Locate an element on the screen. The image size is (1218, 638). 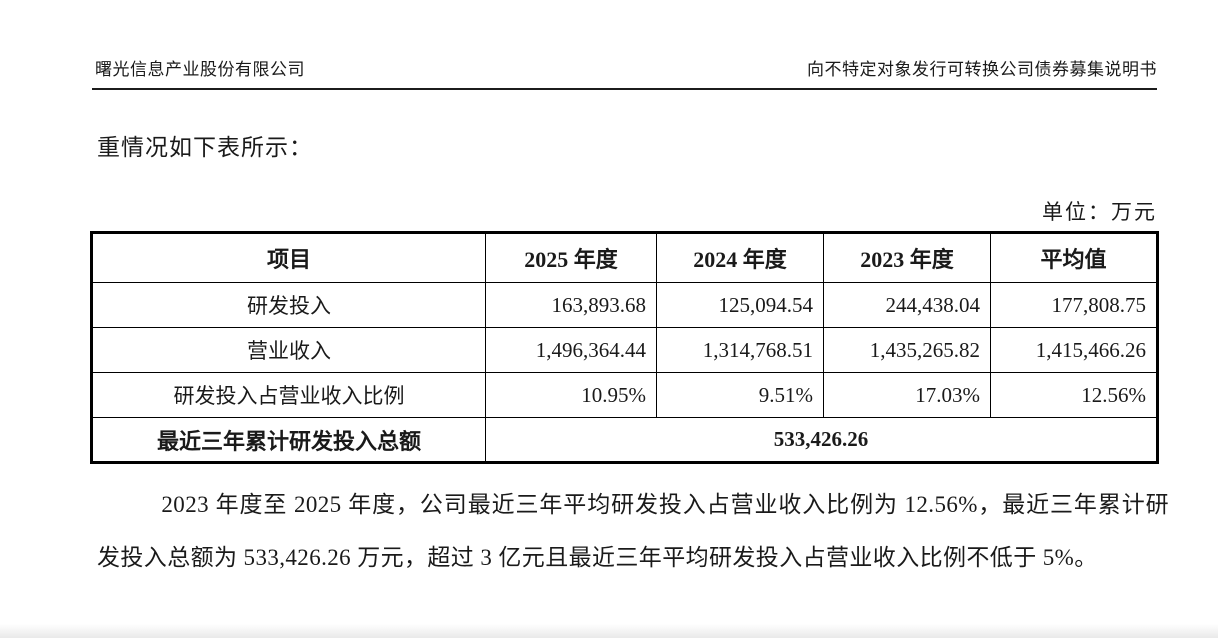
col-header-item: 项目 is located at coordinates (288, 257).